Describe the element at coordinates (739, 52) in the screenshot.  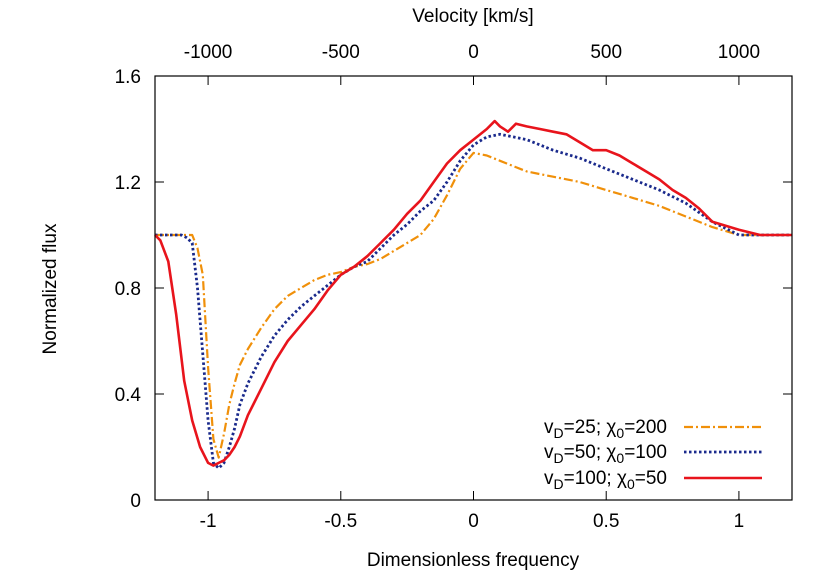
I see `top-tick-label: 1000` at that location.